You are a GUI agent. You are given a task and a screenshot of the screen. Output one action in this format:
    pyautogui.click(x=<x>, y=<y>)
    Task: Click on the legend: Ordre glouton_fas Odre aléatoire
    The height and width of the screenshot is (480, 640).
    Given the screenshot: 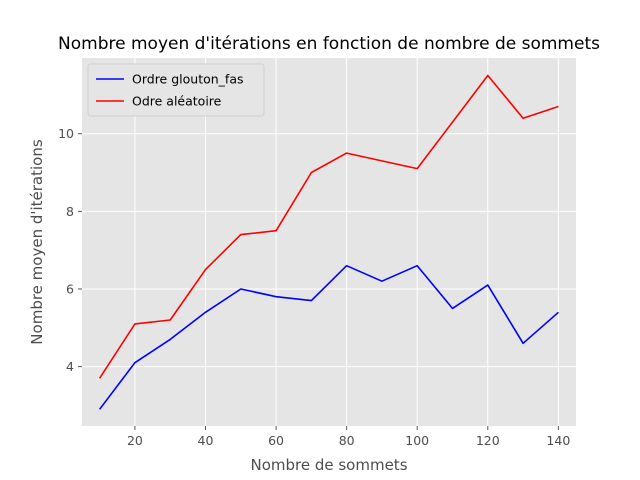 What is the action you would take?
    pyautogui.click(x=176, y=90)
    